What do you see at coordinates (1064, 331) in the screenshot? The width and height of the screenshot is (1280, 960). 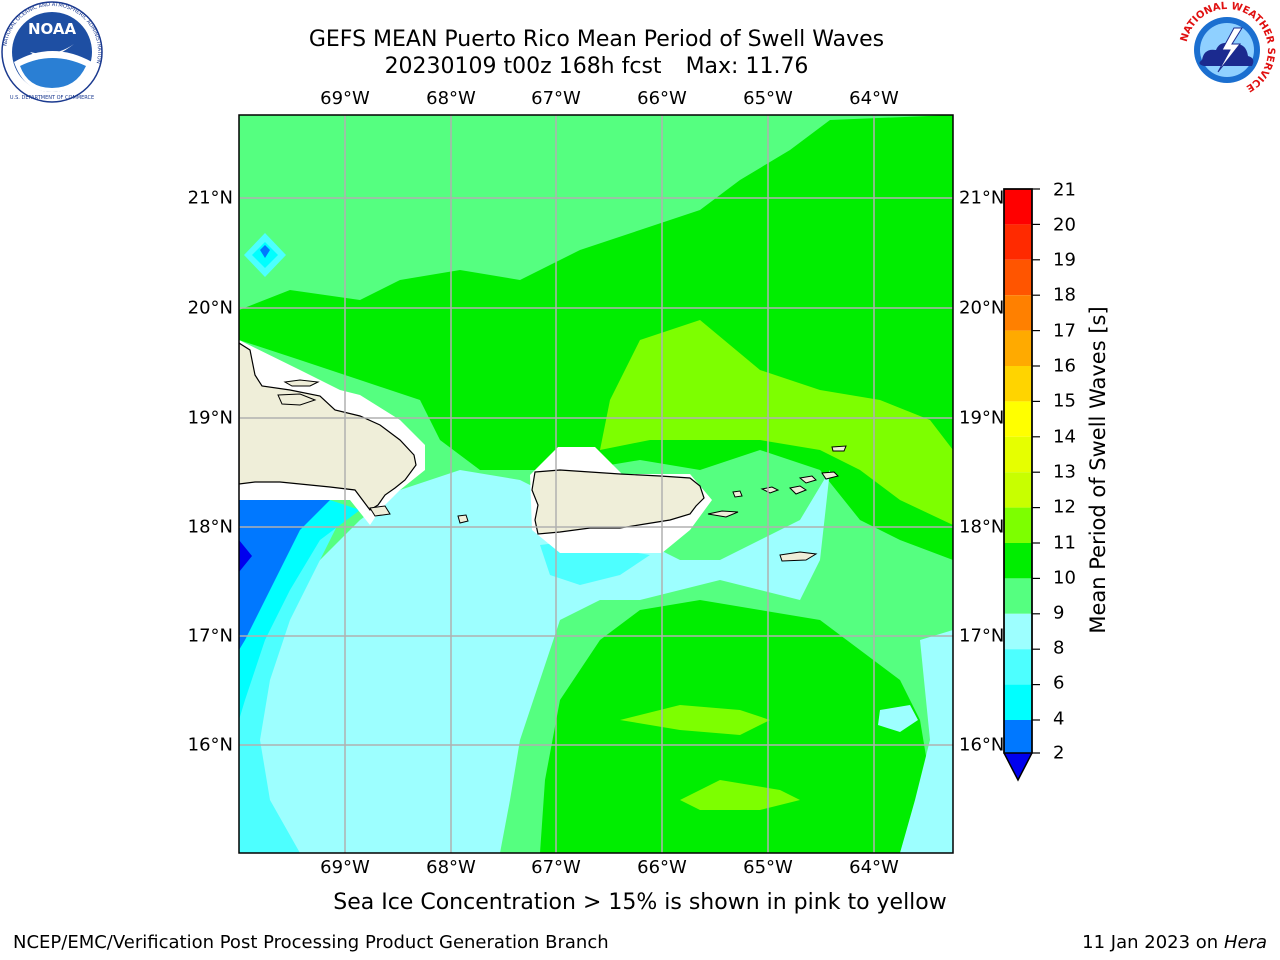 I see `colorbar-tick-label: 17` at bounding box center [1064, 331].